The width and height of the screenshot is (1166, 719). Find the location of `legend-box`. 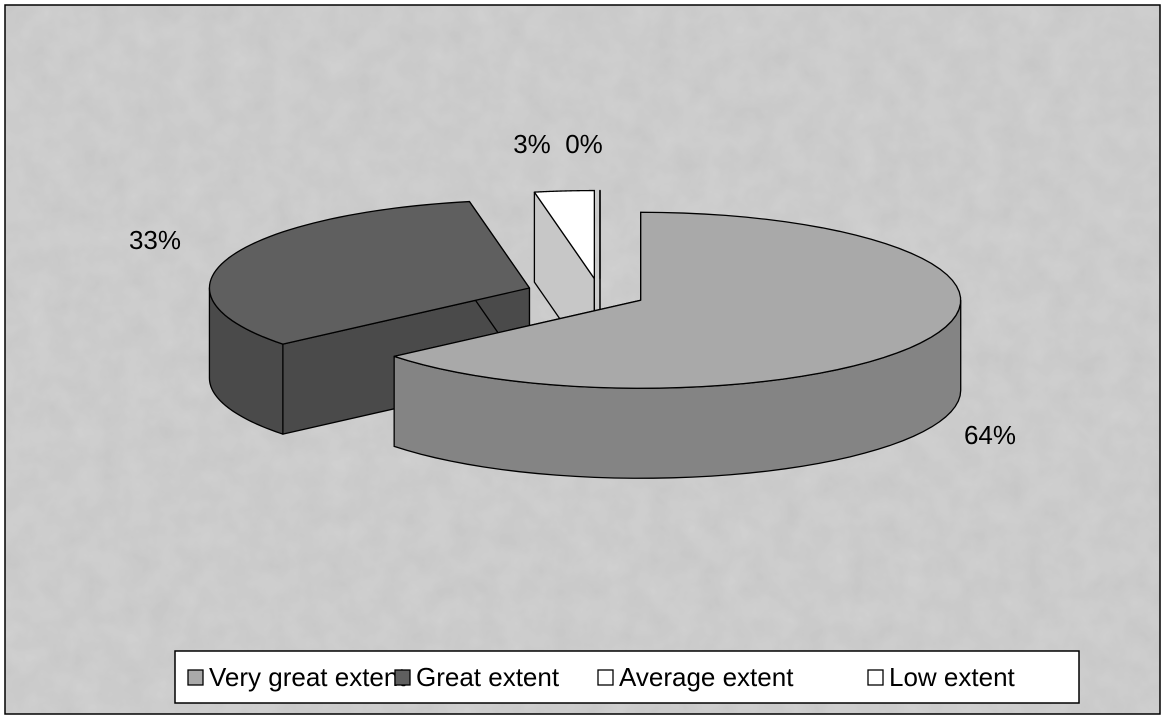

legend-box is located at coordinates (627, 677).